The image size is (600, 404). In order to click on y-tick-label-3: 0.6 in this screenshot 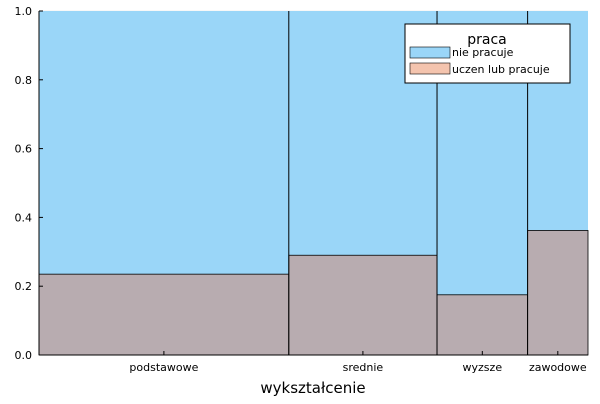, I will do `click(24, 149)`.